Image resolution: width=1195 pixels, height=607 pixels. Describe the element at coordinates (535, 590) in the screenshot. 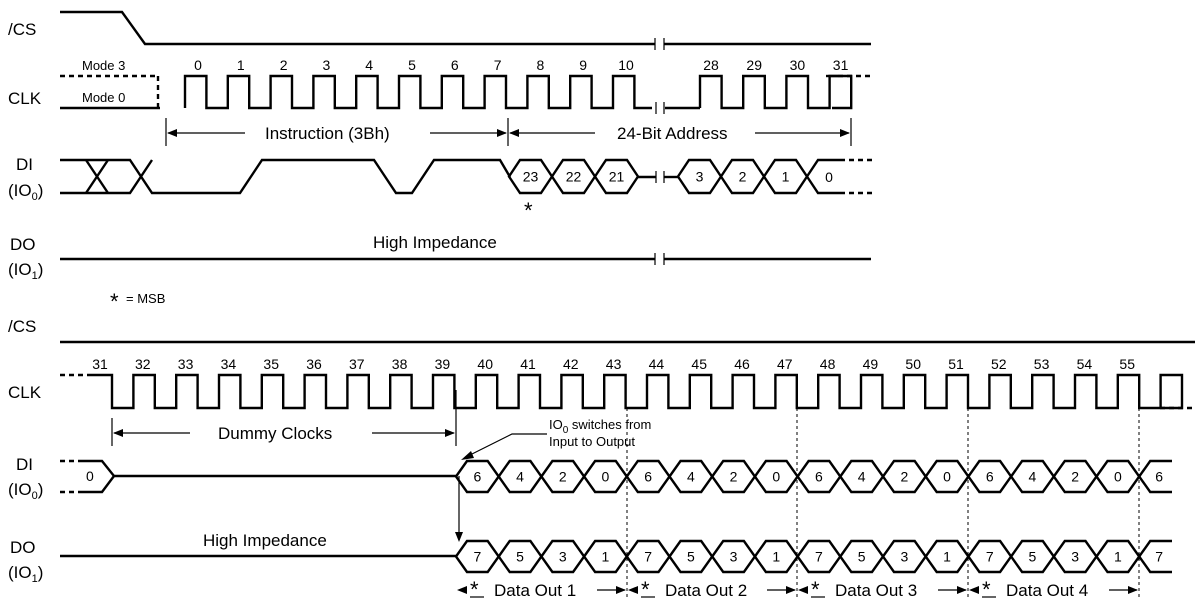

I see `data-out-label: Data Out 1` at that location.